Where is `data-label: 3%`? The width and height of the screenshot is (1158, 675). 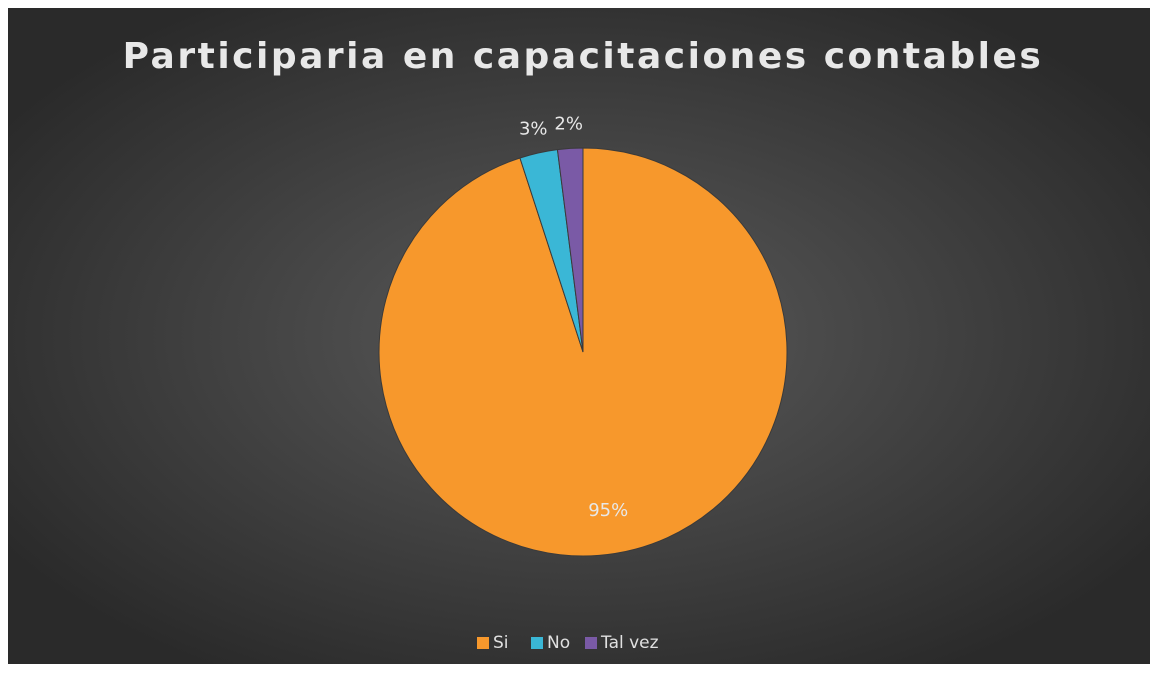
data-label: 3% is located at coordinates (533, 128).